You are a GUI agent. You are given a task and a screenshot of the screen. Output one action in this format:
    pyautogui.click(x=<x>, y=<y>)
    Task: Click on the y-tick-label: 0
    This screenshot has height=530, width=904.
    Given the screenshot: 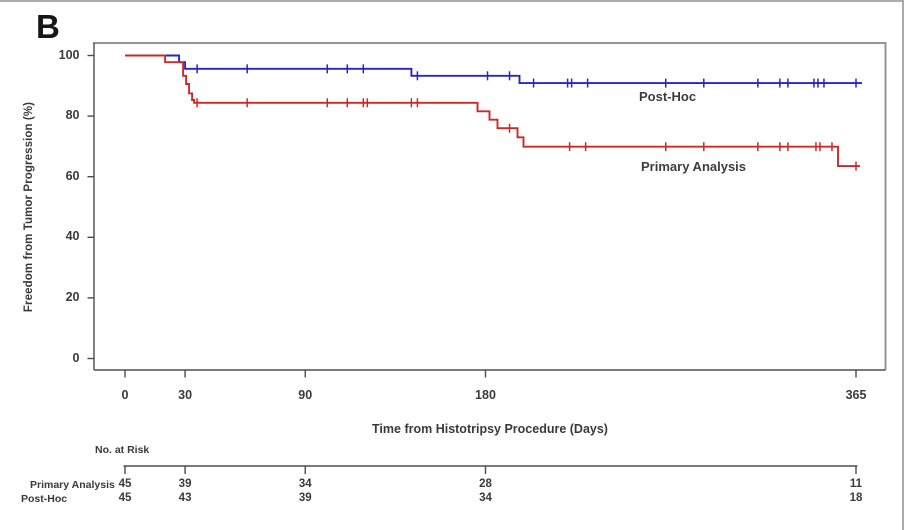 What is the action you would take?
    pyautogui.click(x=76, y=357)
    